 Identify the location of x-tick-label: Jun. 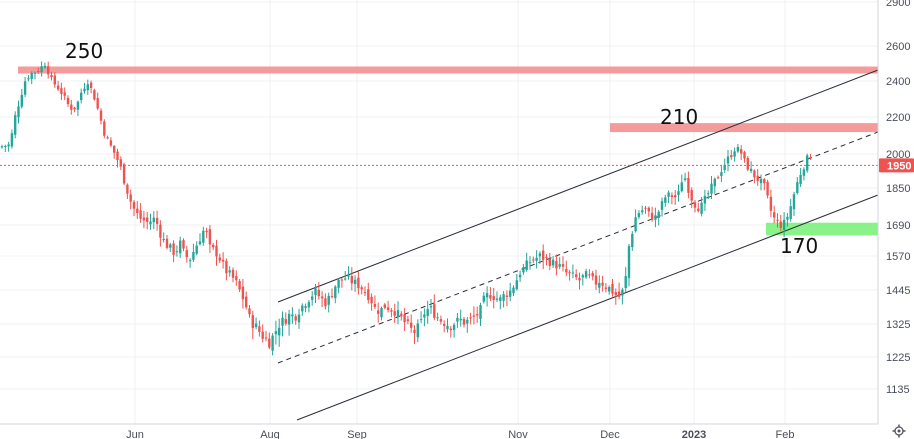
(135, 434).